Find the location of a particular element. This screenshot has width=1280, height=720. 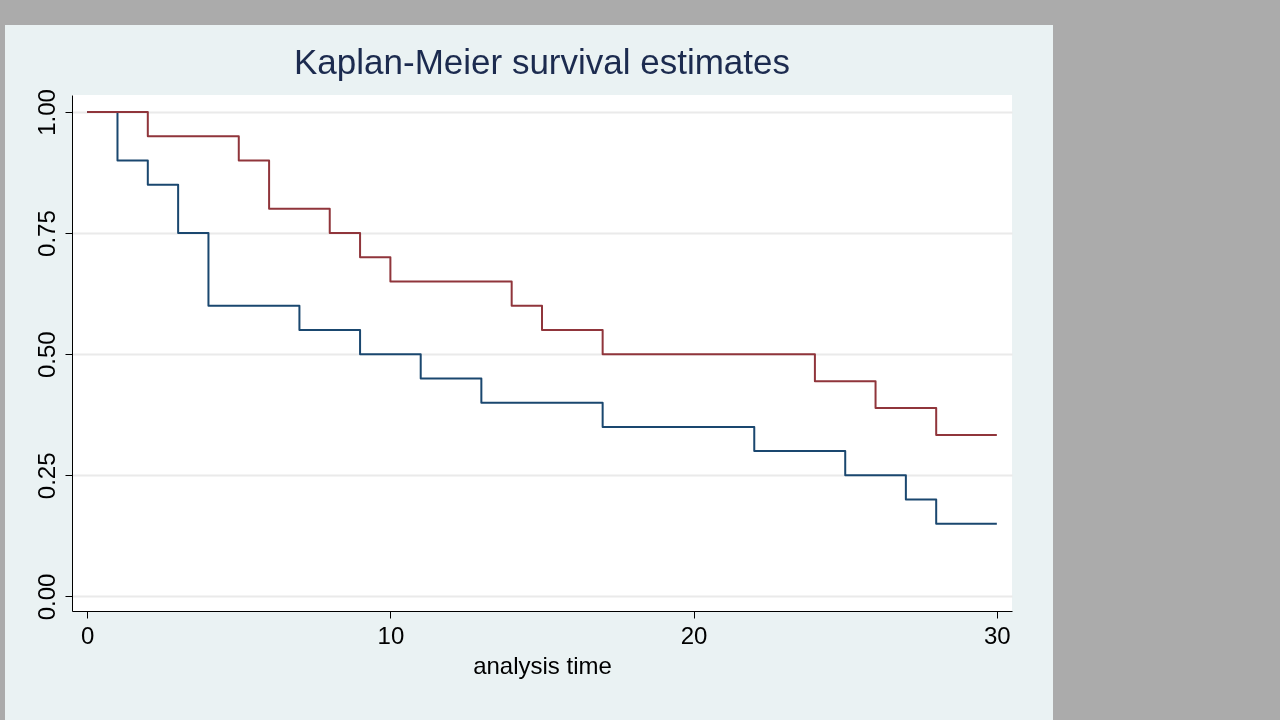

x-tick-label: 20 is located at coordinates (694, 635).